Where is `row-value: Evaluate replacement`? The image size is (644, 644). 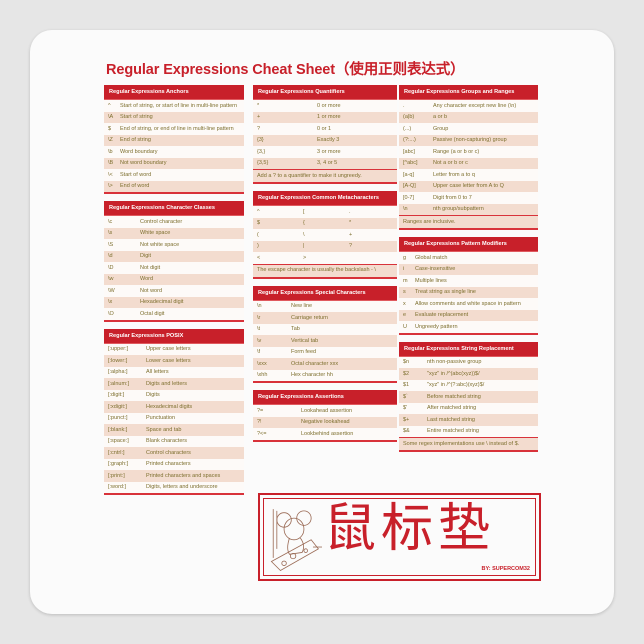 row-value: Evaluate replacement is located at coordinates (442, 315).